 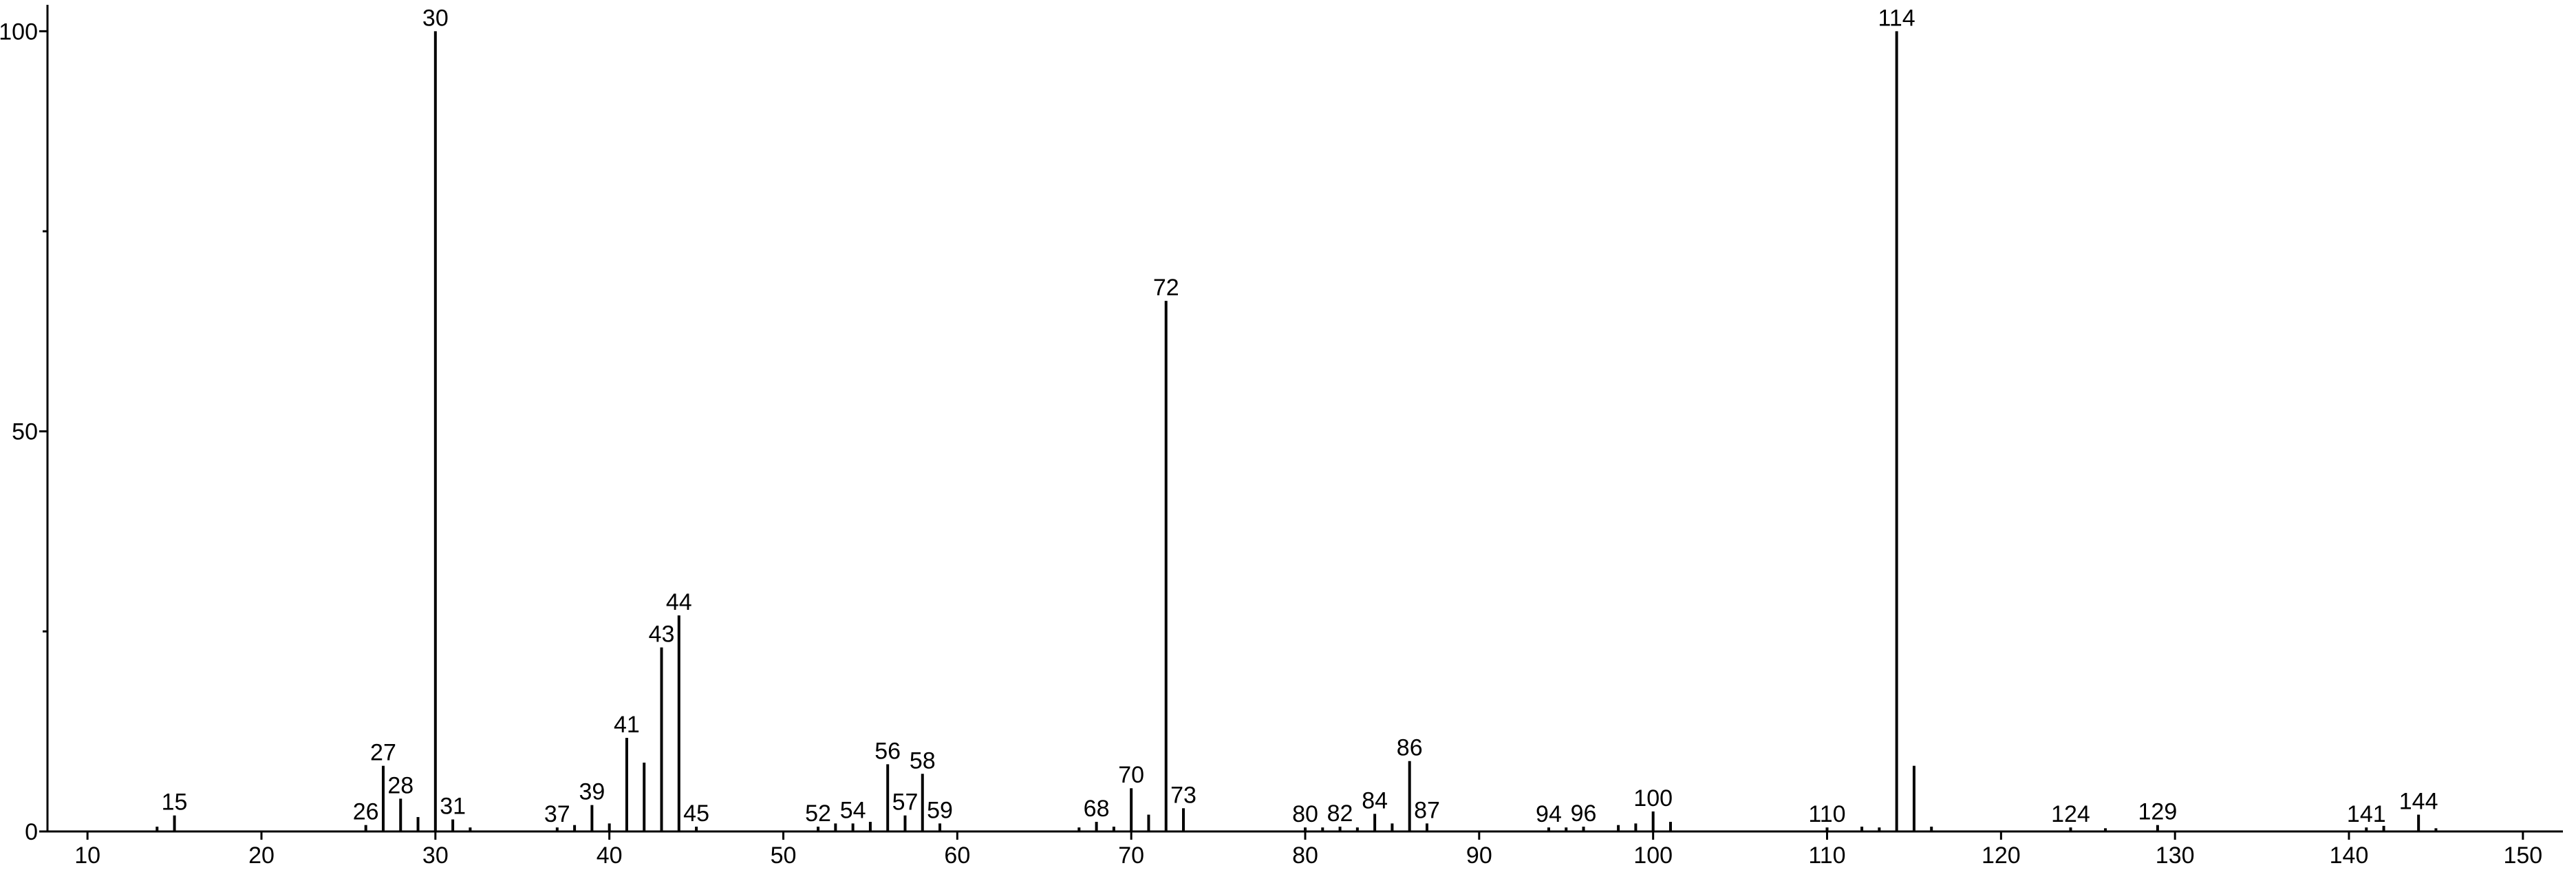 I want to click on peak-label: 114, so click(x=1897, y=18).